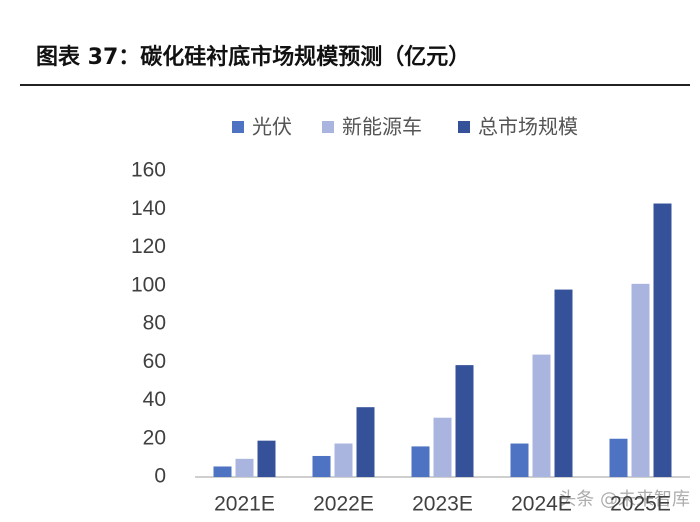 Image resolution: width=700 pixels, height=522 pixels. I want to click on y-tick-label: 100, so click(148, 284).